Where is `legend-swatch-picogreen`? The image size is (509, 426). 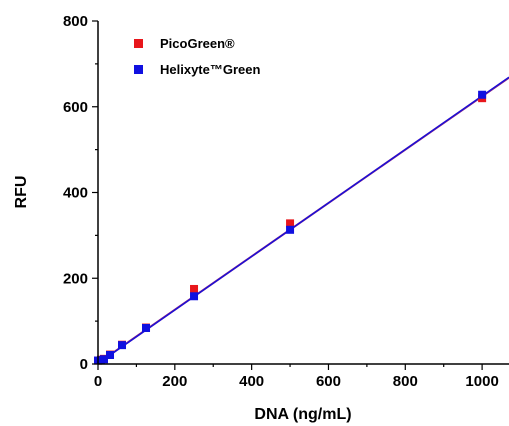 legend-swatch-picogreen is located at coordinates (138, 43).